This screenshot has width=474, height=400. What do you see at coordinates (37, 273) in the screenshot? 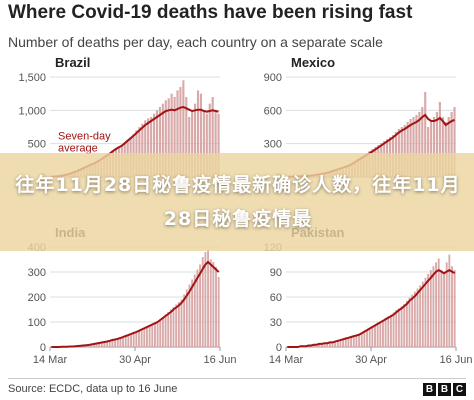
I see `y-tick-label: 300` at bounding box center [37, 273].